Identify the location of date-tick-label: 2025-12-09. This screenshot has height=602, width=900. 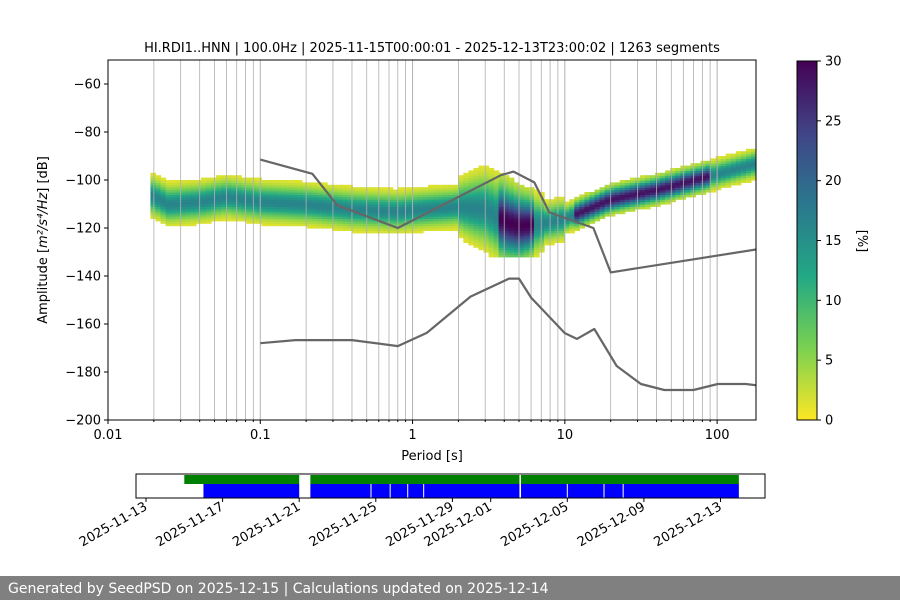
(611, 524).